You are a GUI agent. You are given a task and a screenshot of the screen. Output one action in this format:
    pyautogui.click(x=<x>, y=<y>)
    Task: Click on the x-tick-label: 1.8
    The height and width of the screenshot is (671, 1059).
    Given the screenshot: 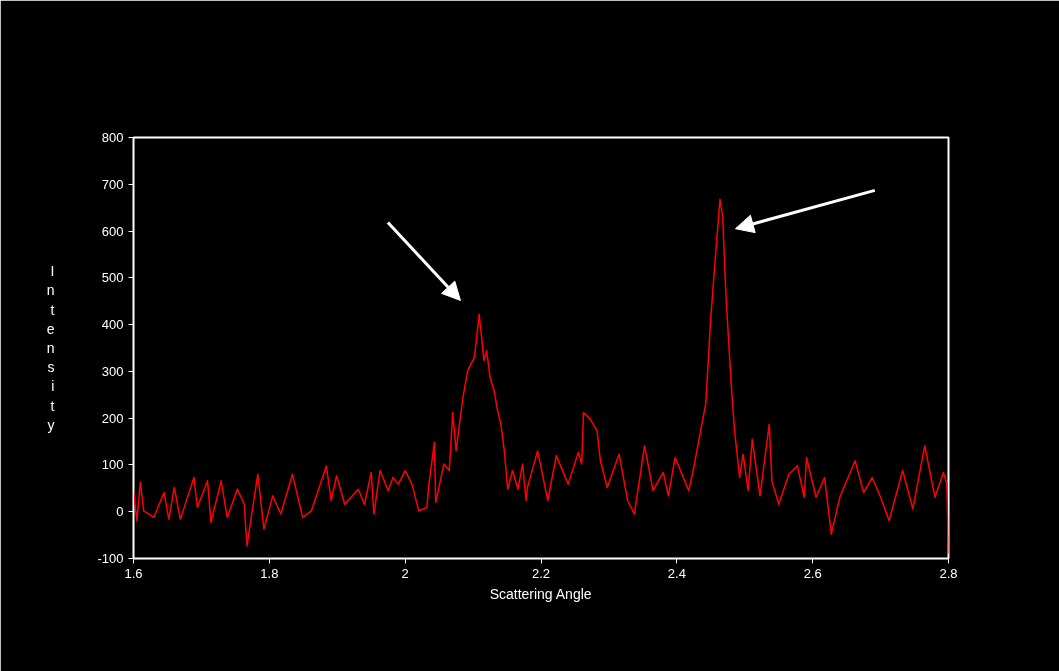 What is the action you would take?
    pyautogui.click(x=269, y=573)
    